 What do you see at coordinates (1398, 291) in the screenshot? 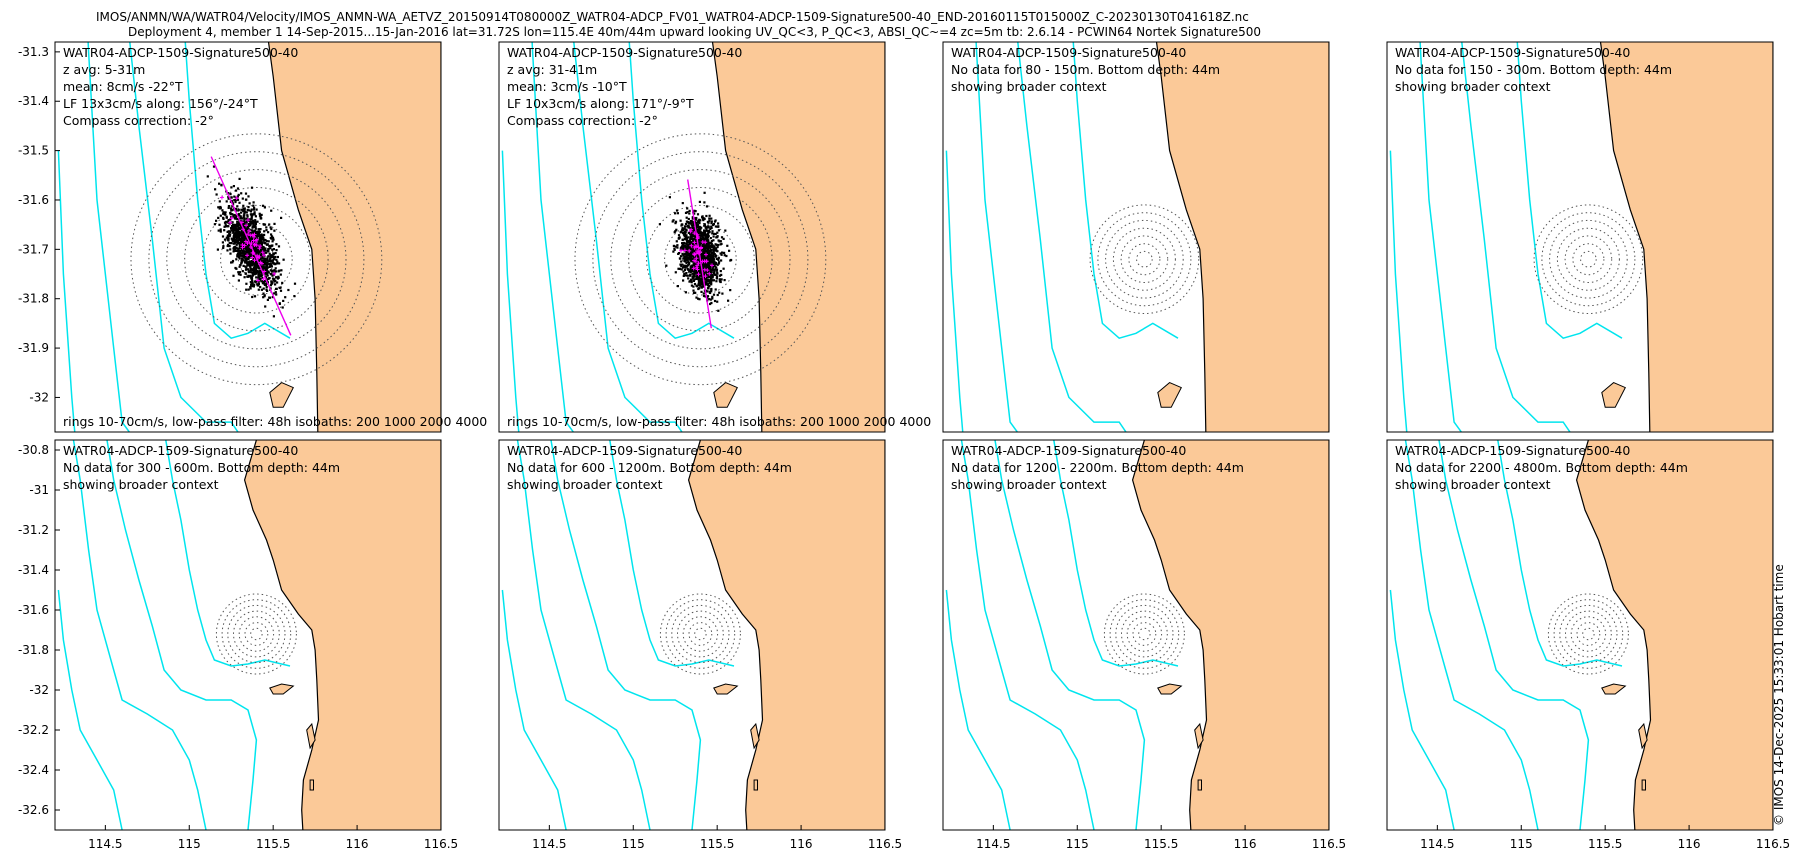
I see `isobath-4000m` at bounding box center [1398, 291].